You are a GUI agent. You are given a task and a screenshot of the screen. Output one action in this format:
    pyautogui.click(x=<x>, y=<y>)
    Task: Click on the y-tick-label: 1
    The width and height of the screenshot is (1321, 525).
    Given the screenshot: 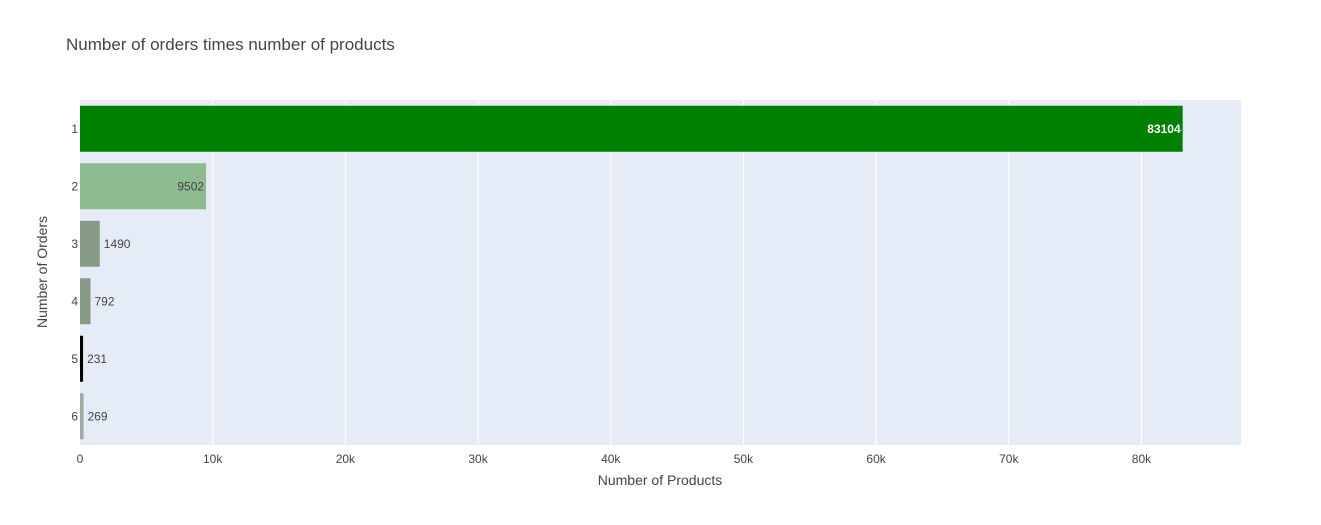 What is the action you would take?
    pyautogui.click(x=74, y=129)
    